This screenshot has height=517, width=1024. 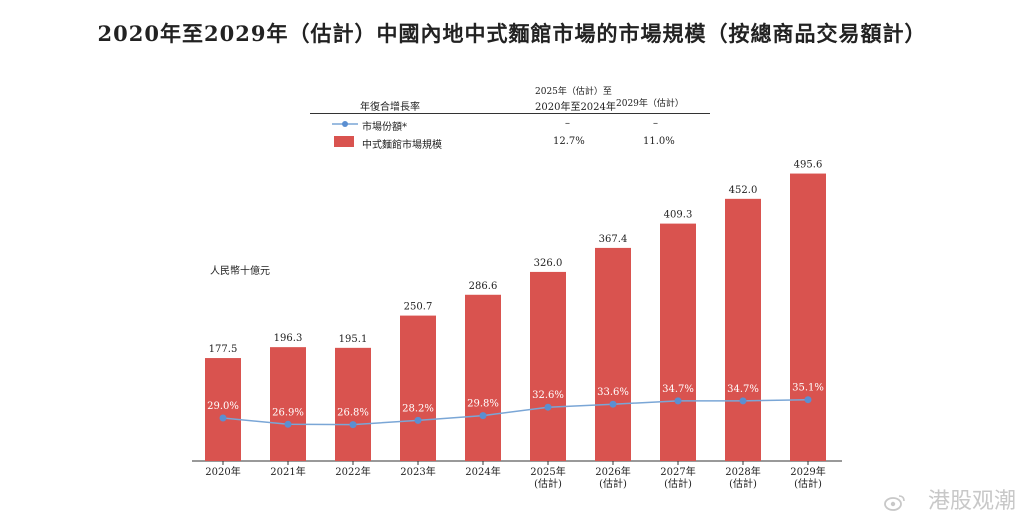 I want to click on x-tick-label-8: 2028年, so click(x=742, y=471).